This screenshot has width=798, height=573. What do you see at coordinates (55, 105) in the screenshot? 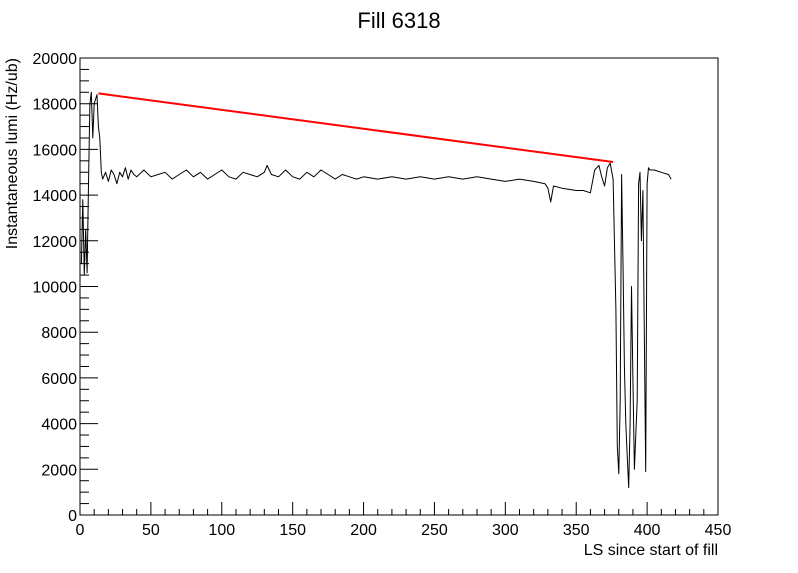
I see `y-tick-label: 18000` at bounding box center [55, 105].